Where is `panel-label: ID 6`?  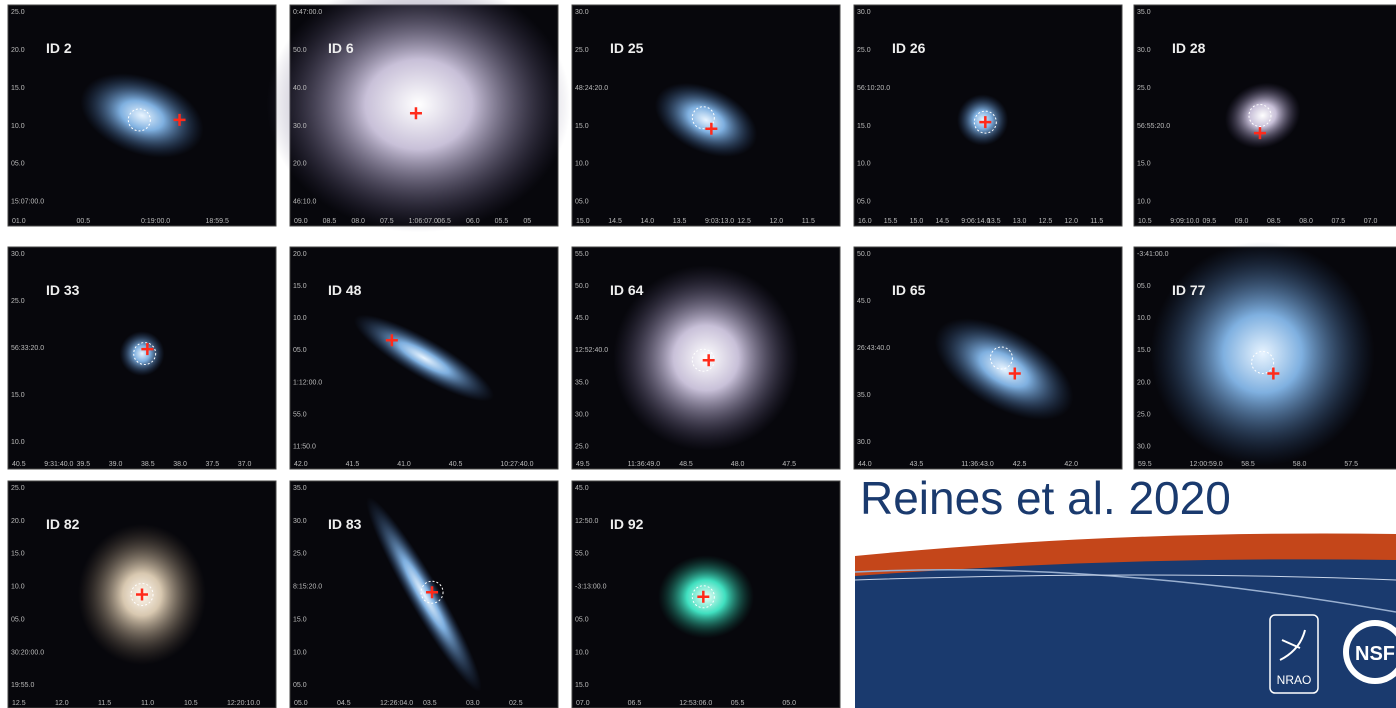 panel-label: ID 6 is located at coordinates (341, 48).